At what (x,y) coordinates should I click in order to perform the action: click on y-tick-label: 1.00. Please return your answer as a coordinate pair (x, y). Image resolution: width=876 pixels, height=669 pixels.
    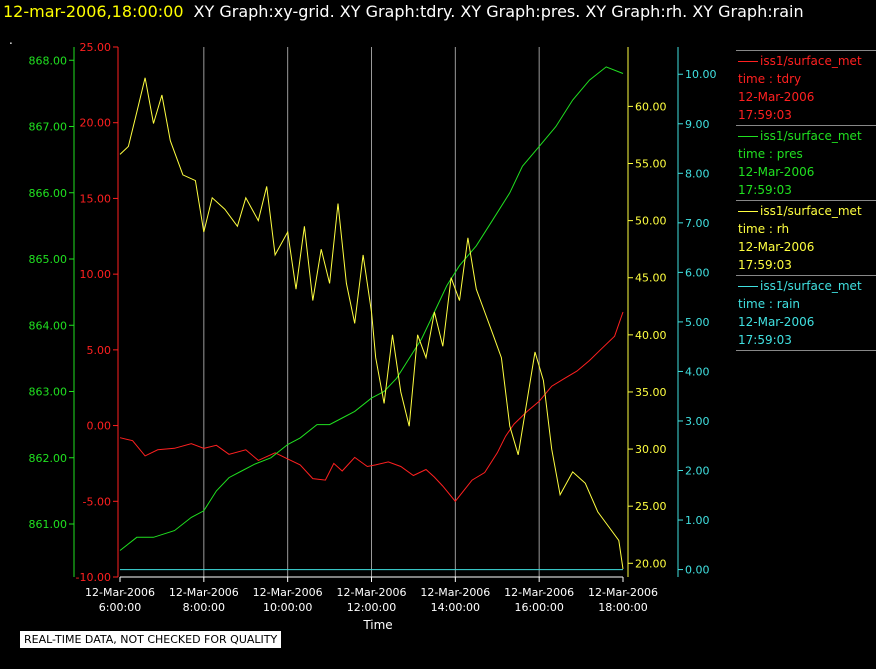
    Looking at the image, I should click on (697, 520).